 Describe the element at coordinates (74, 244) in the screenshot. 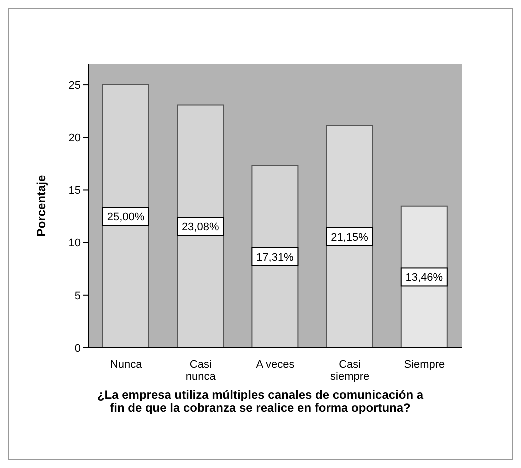

I see `y-tick-label: 10` at that location.